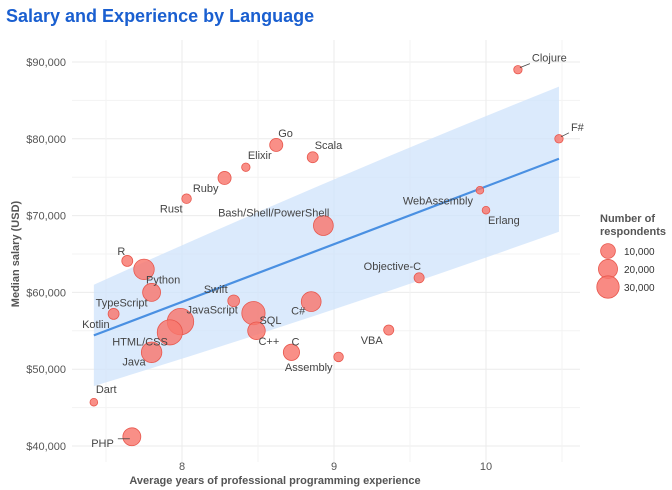  Describe the element at coordinates (329, 146) in the screenshot. I see `point-label: Scala` at that location.